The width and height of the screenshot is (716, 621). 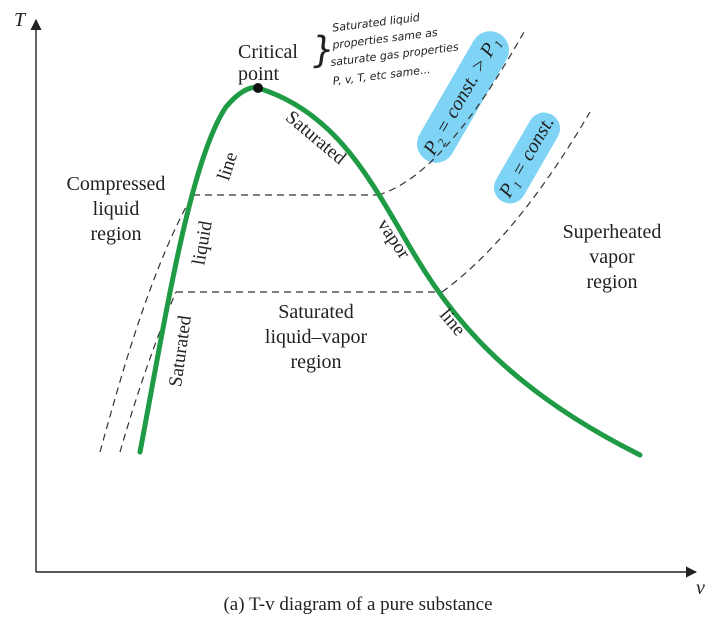 What do you see at coordinates (463, 97) in the screenshot?
I see `highlight-p2` at bounding box center [463, 97].